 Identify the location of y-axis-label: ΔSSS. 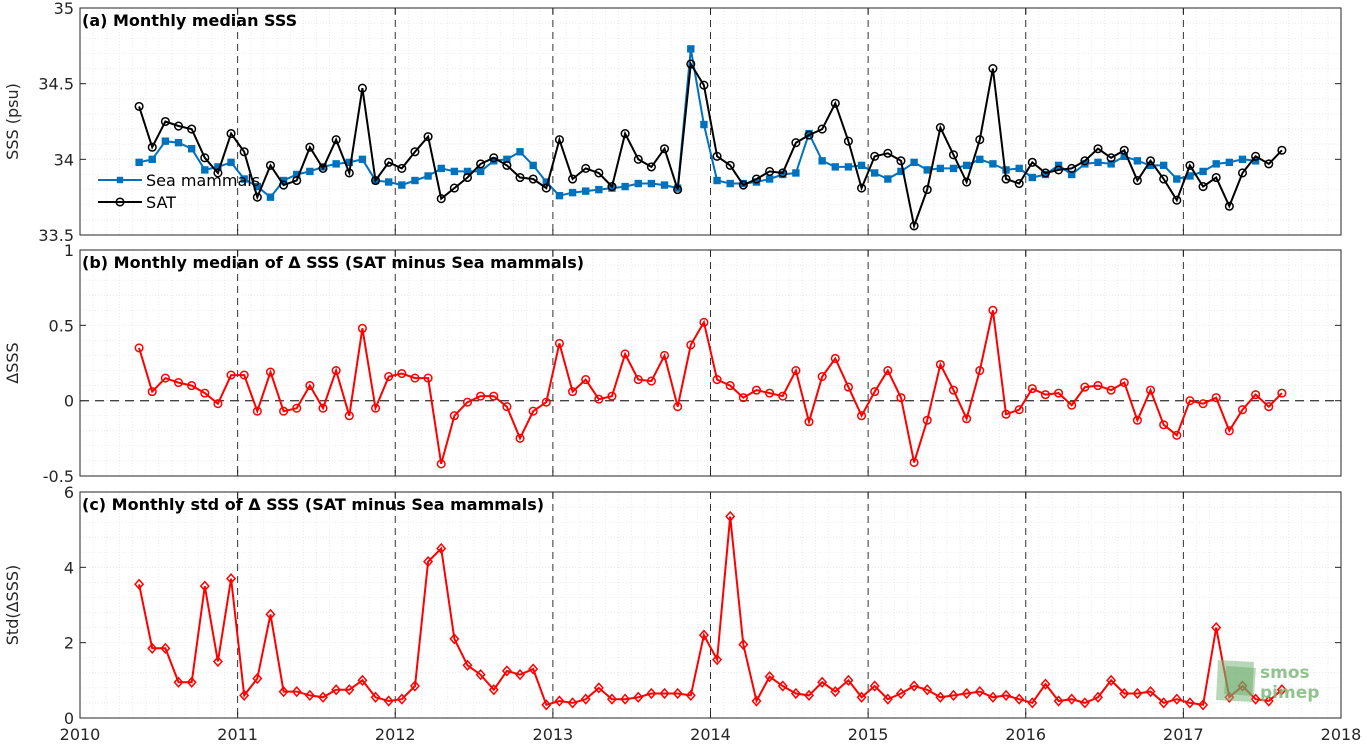
(12, 362).